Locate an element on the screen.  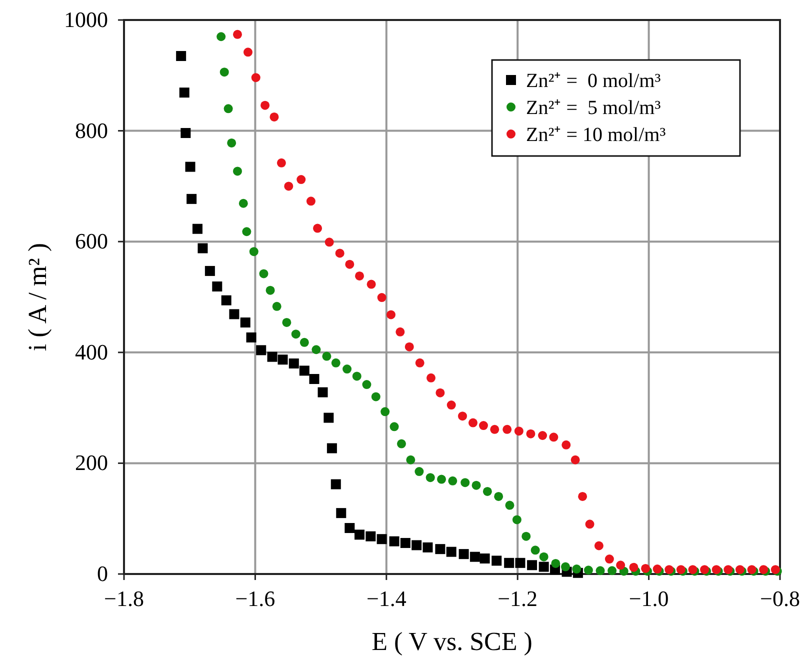
y-tick-label: 600 is located at coordinates (91, 241).